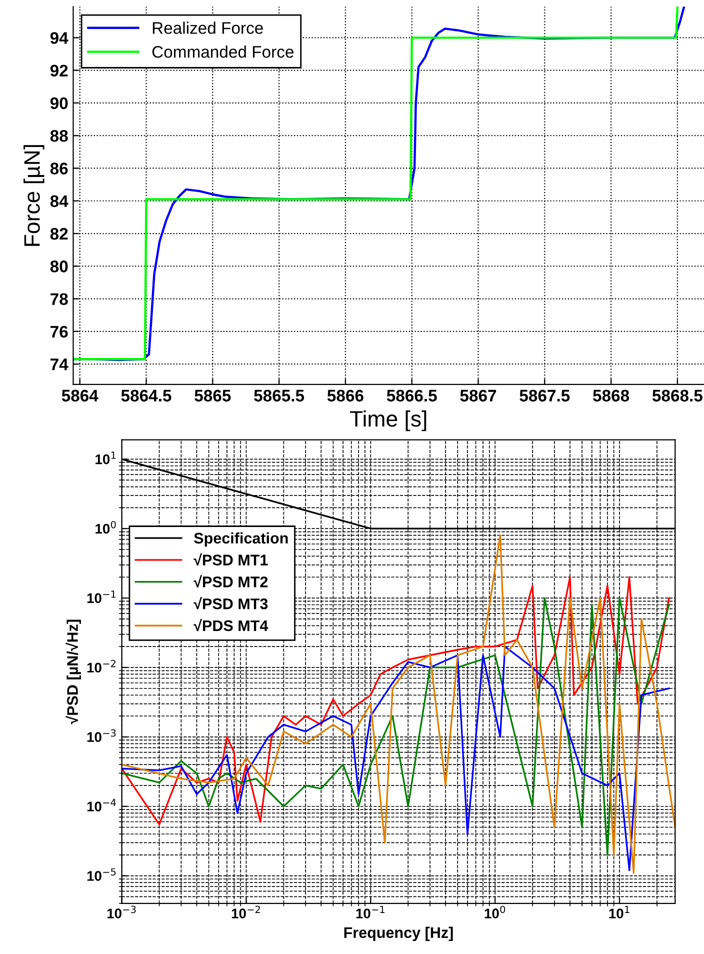  What do you see at coordinates (611, 396) in the screenshot?
I see `x-tick-label: 5868` at bounding box center [611, 396].